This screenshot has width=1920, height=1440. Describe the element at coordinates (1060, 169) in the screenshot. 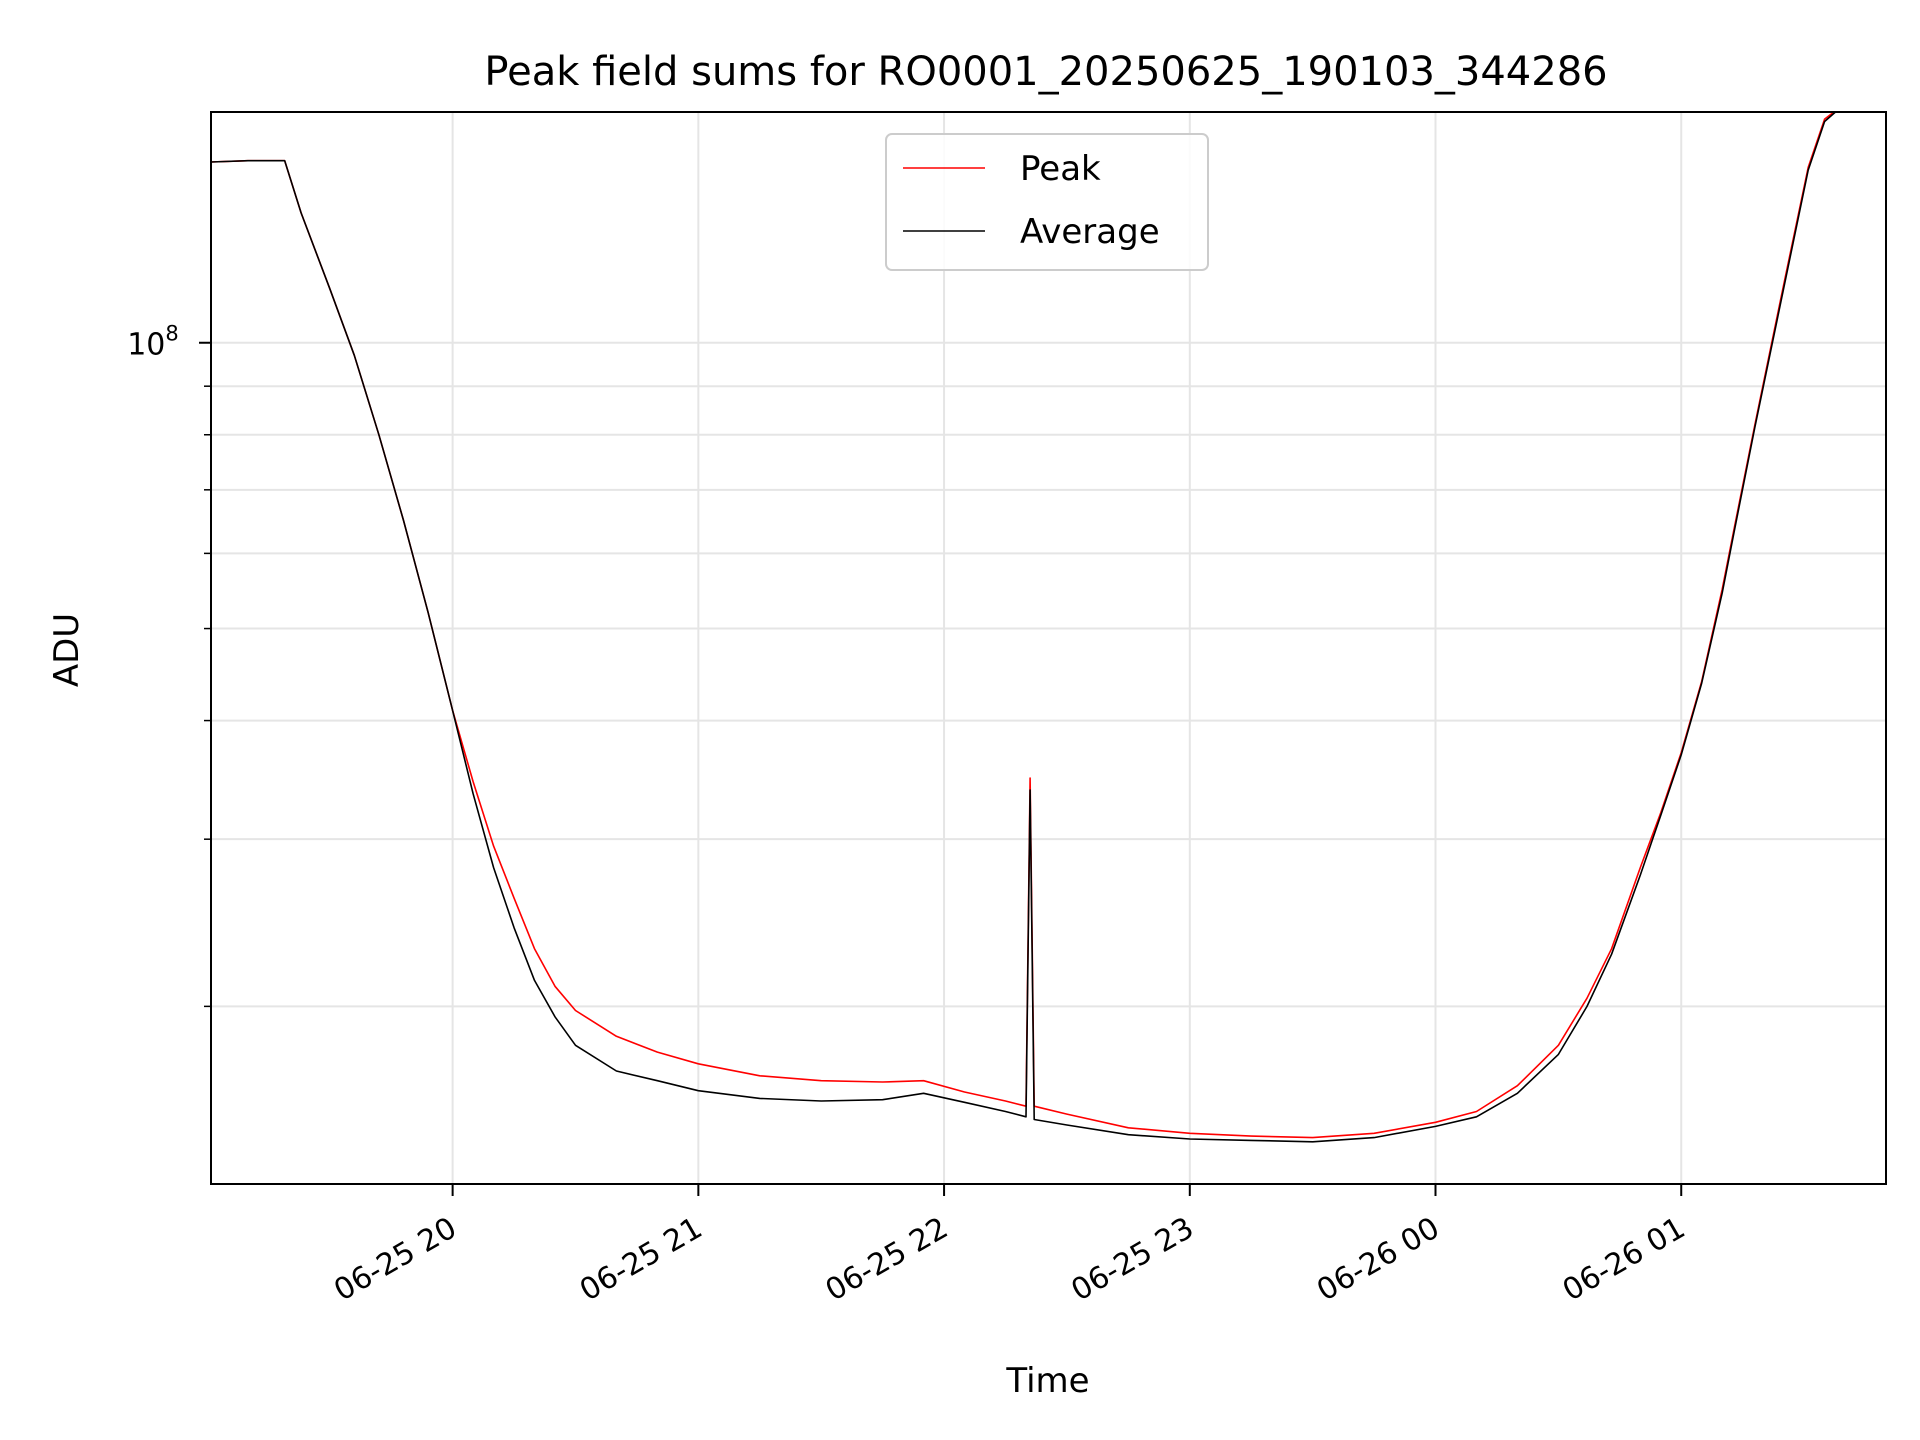

I see `legend-label-peak: Peak` at that location.